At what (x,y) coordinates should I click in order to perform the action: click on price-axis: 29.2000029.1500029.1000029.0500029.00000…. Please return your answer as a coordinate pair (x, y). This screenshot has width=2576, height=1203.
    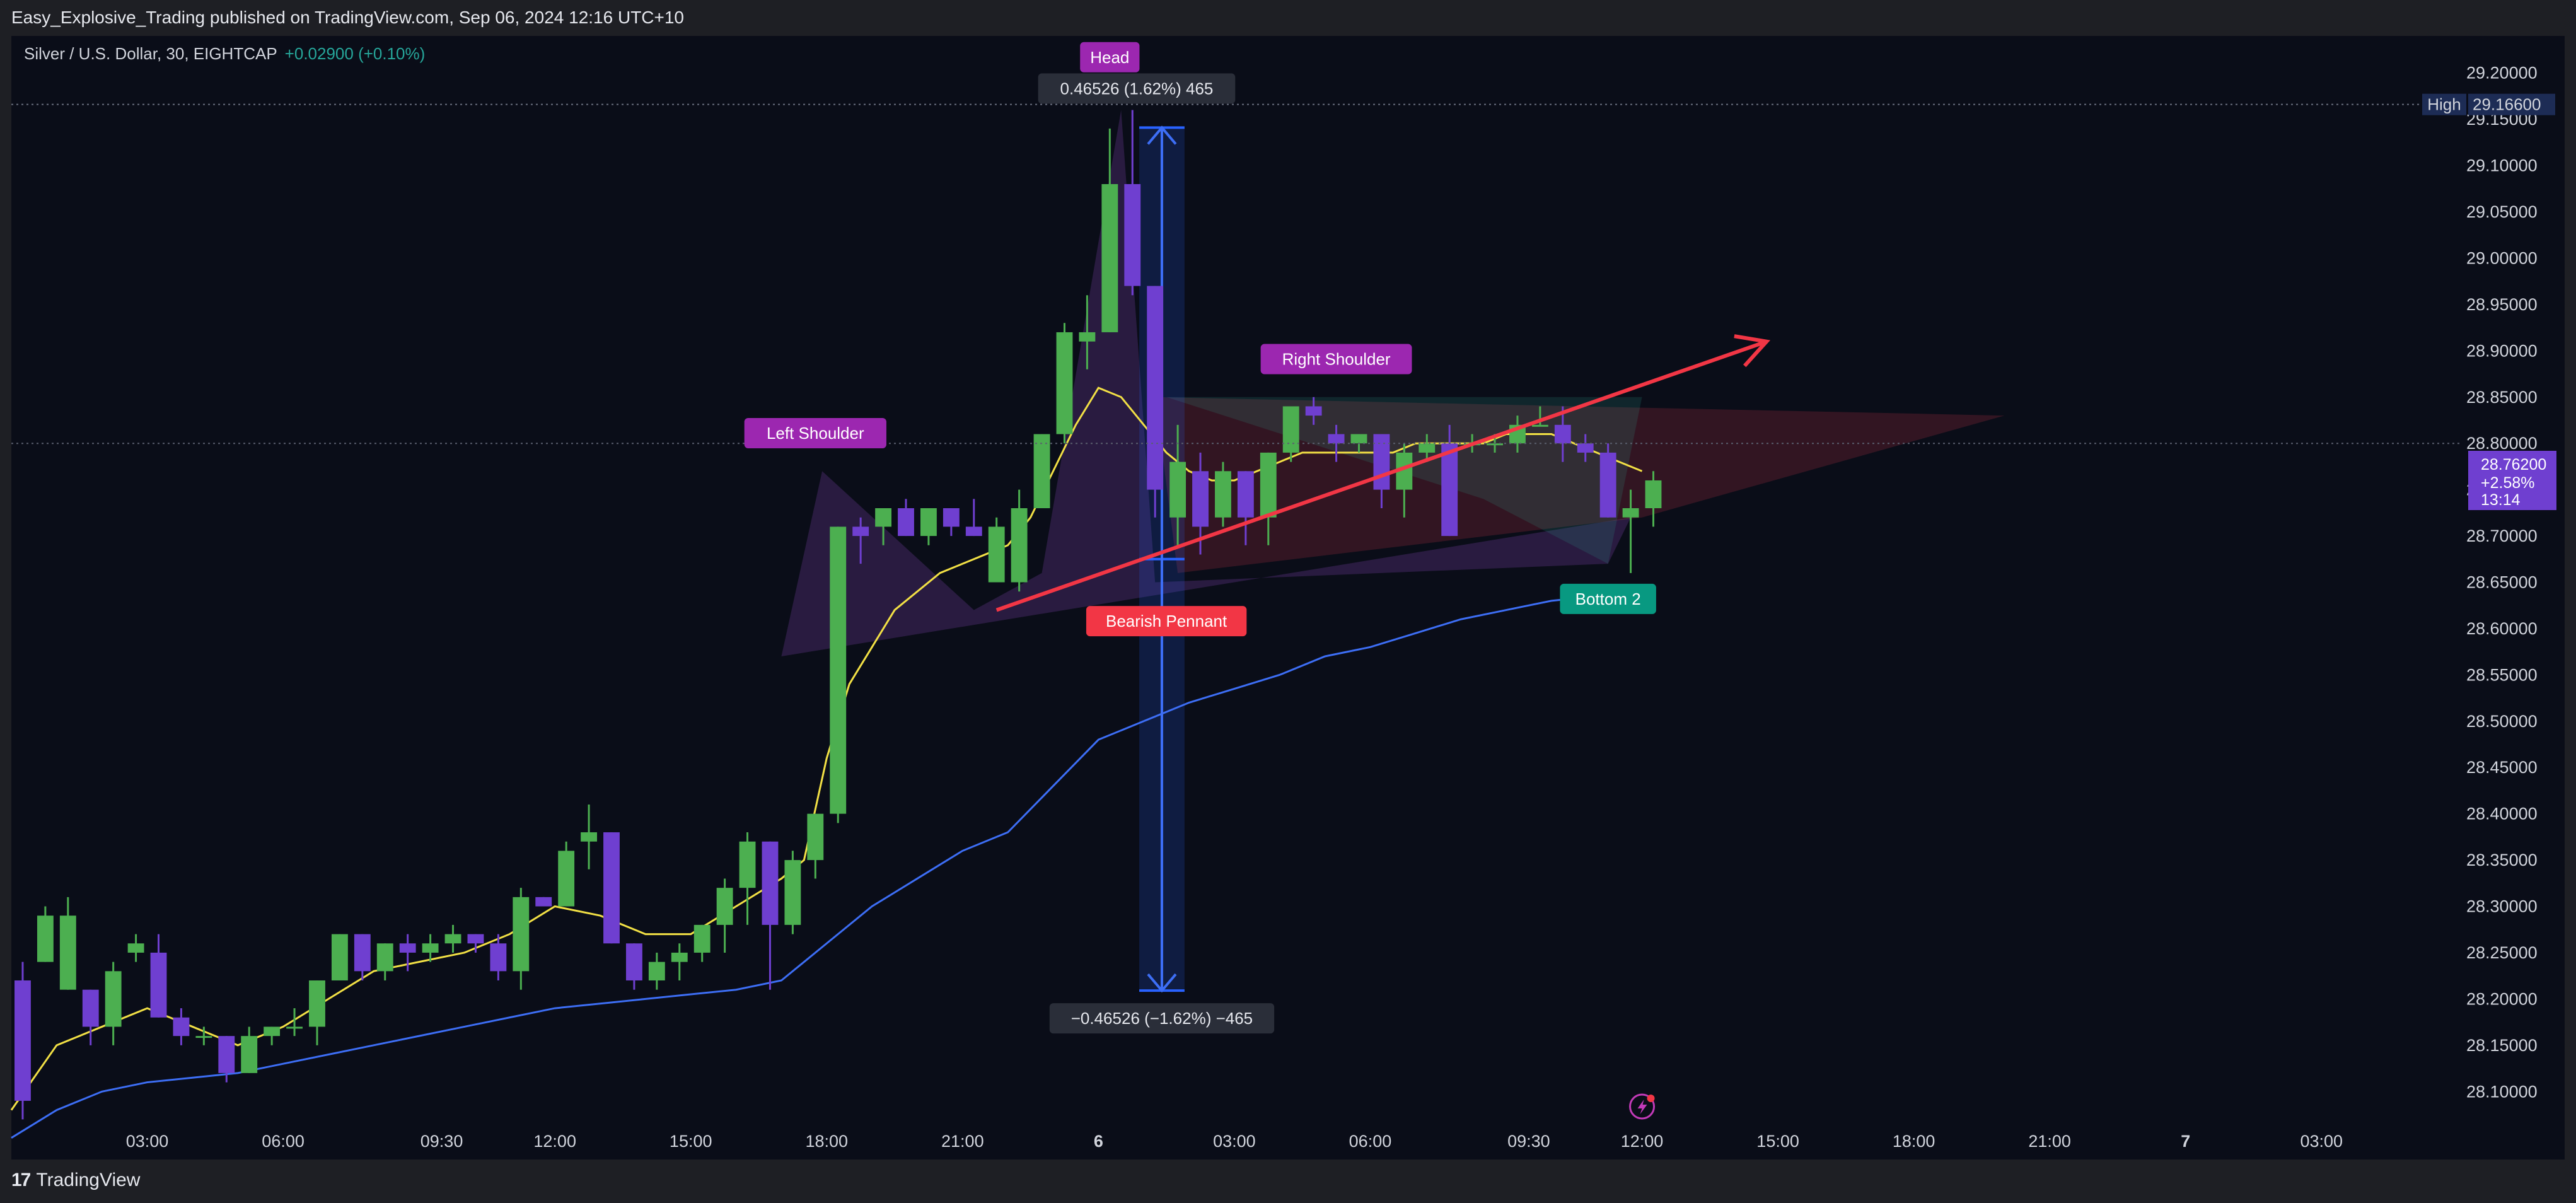
    Looking at the image, I should click on (2489, 583).